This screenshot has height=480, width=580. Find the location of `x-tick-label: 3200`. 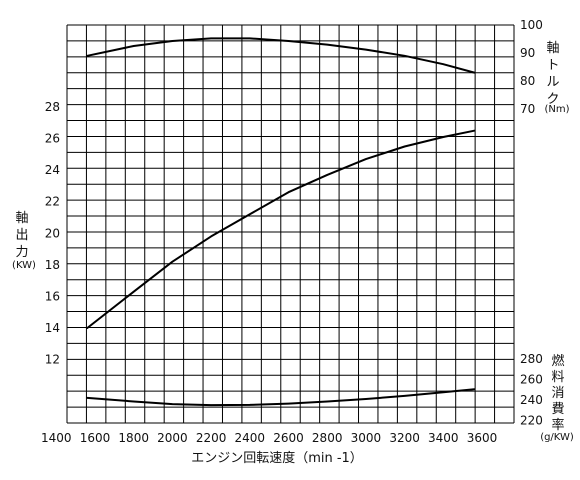

x-tick-label: 3200 is located at coordinates (404, 438).